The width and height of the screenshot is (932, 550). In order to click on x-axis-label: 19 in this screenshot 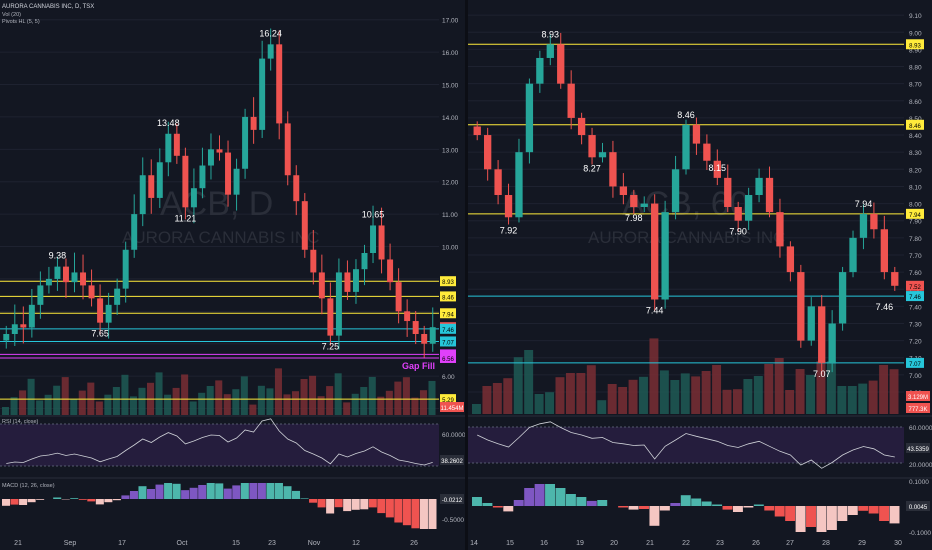, I will do `click(580, 543)`.